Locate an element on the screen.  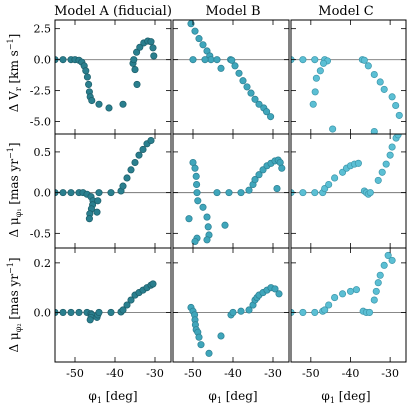
panel-vr-model-a: 2.5 0.0 -2.5 -5.0 is located at coordinates (101, 77).